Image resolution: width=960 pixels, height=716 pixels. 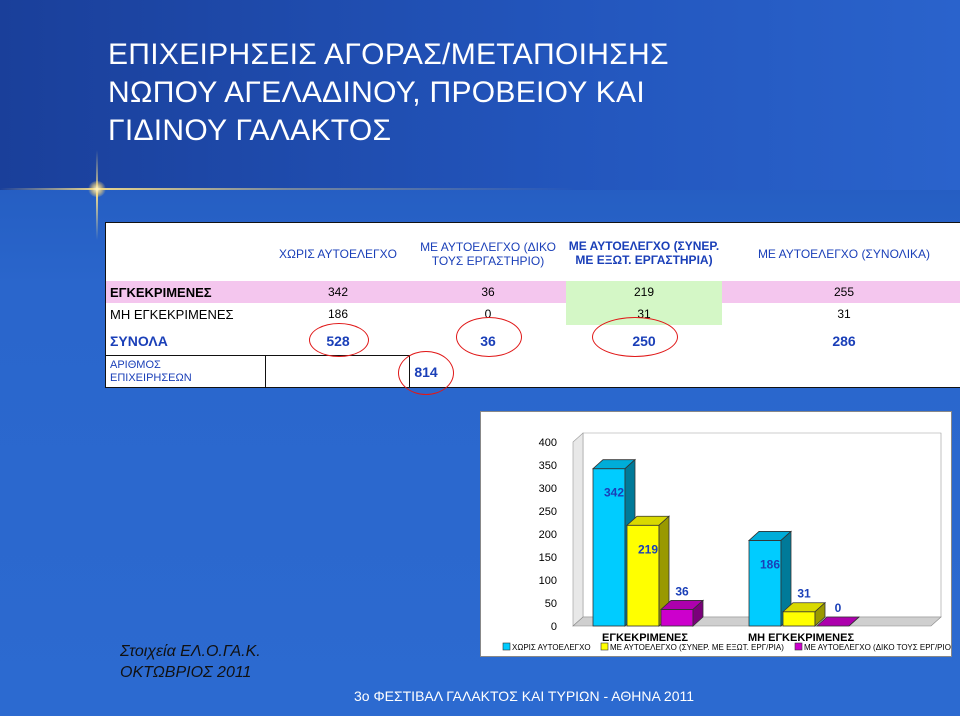 What do you see at coordinates (551, 604) in the screenshot?
I see `y-tick-label: 50` at bounding box center [551, 604].